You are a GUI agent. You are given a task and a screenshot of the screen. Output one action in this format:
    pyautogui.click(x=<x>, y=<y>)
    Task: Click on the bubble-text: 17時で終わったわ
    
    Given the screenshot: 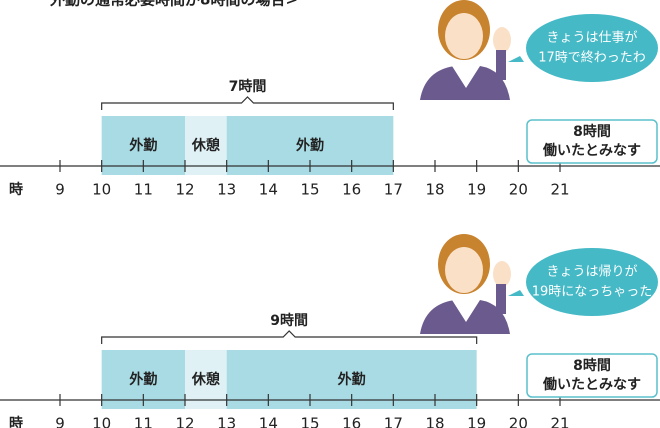 What is the action you would take?
    pyautogui.click(x=592, y=58)
    